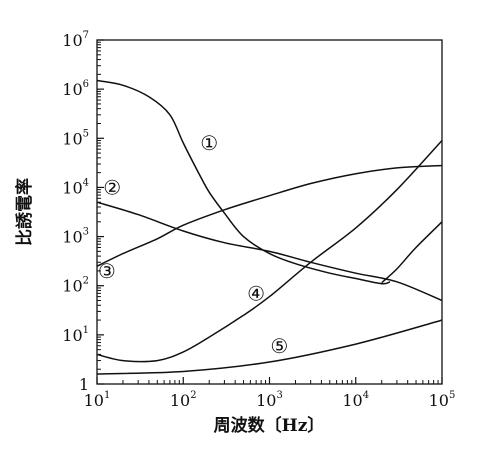  What do you see at coordinates (209, 143) in the screenshot?
I see `curve-marker-1: ①` at bounding box center [209, 143].